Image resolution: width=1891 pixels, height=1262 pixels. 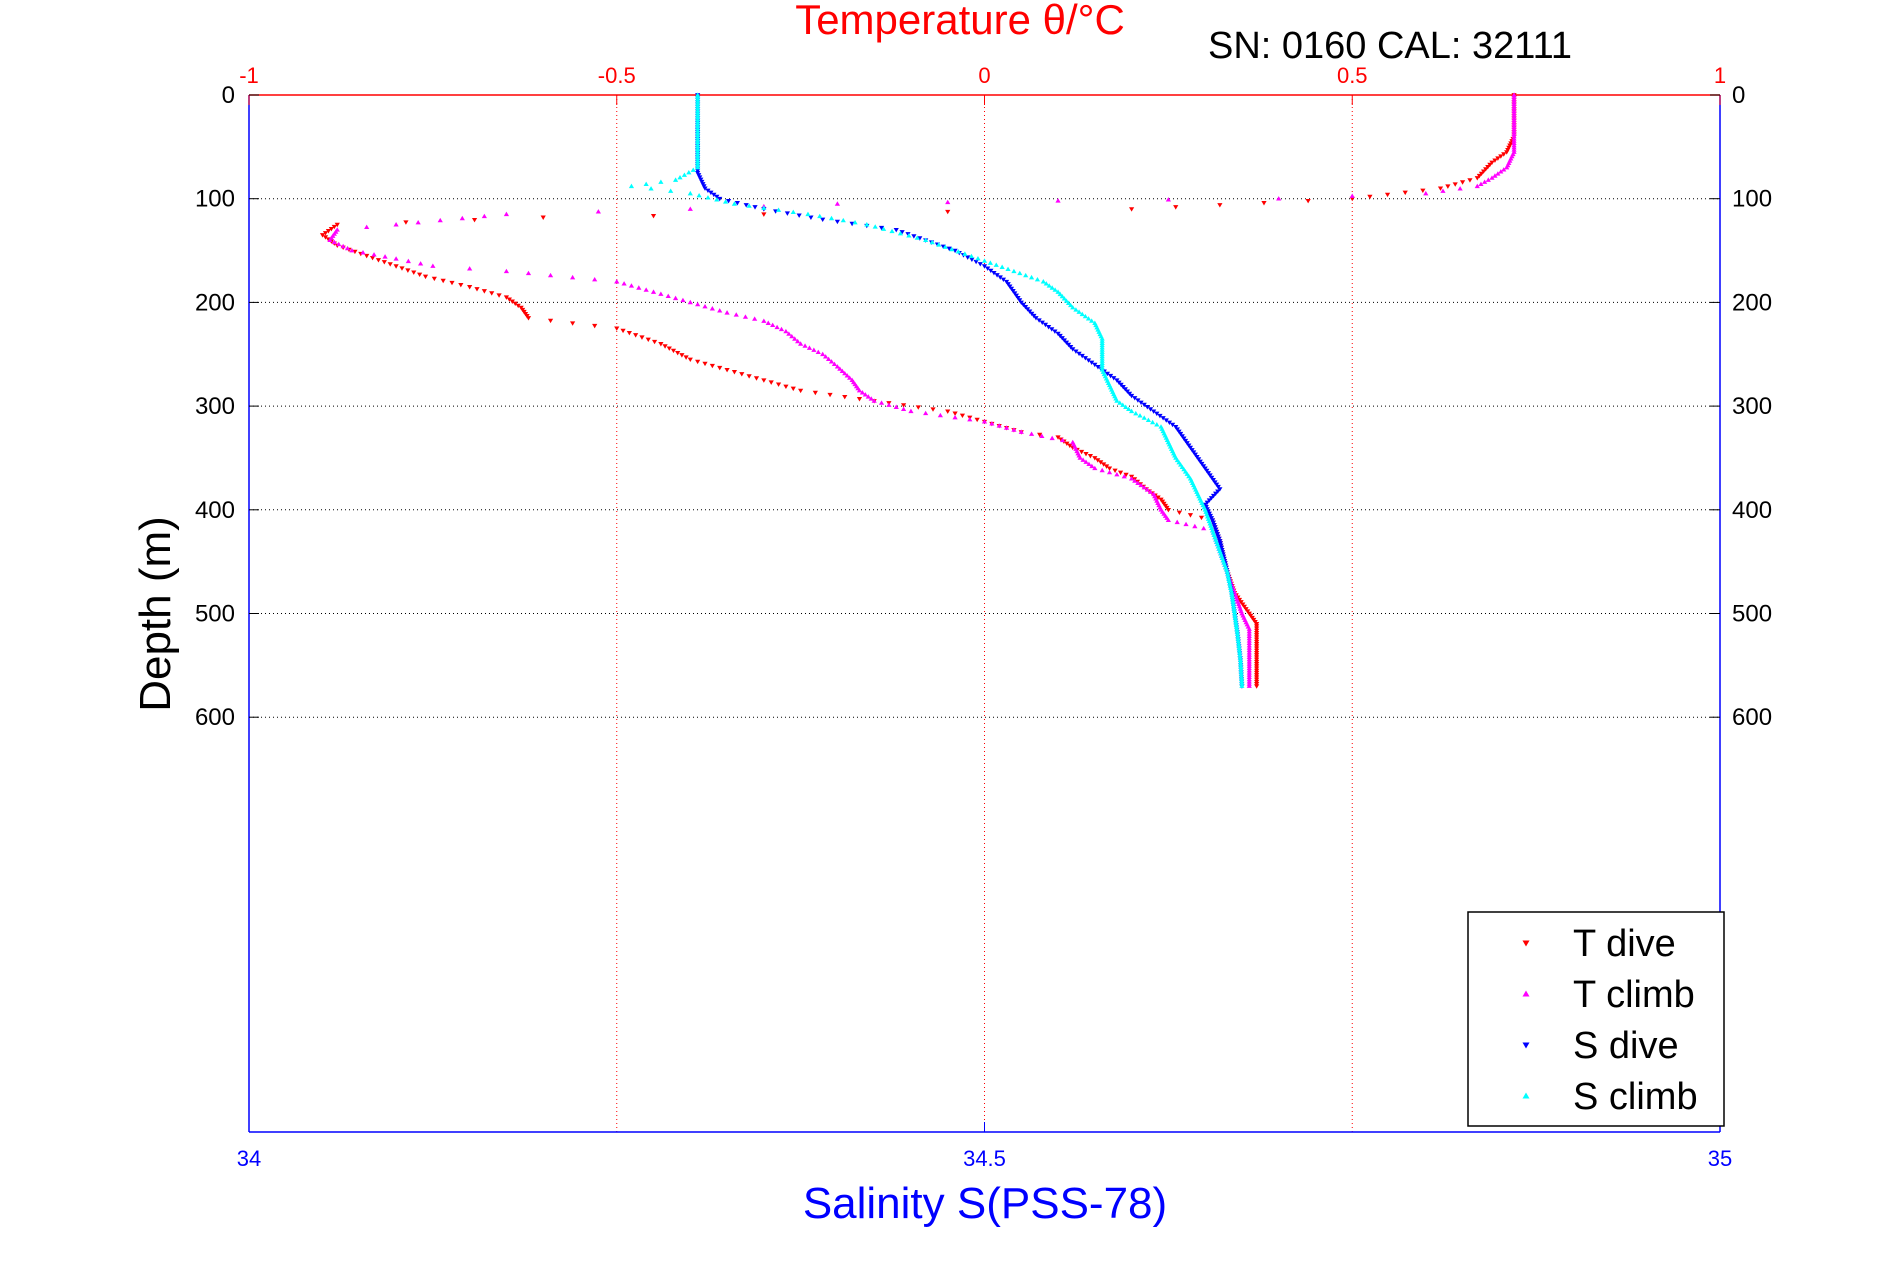 I want to click on top-tick-label: 1, so click(x=1720, y=75).